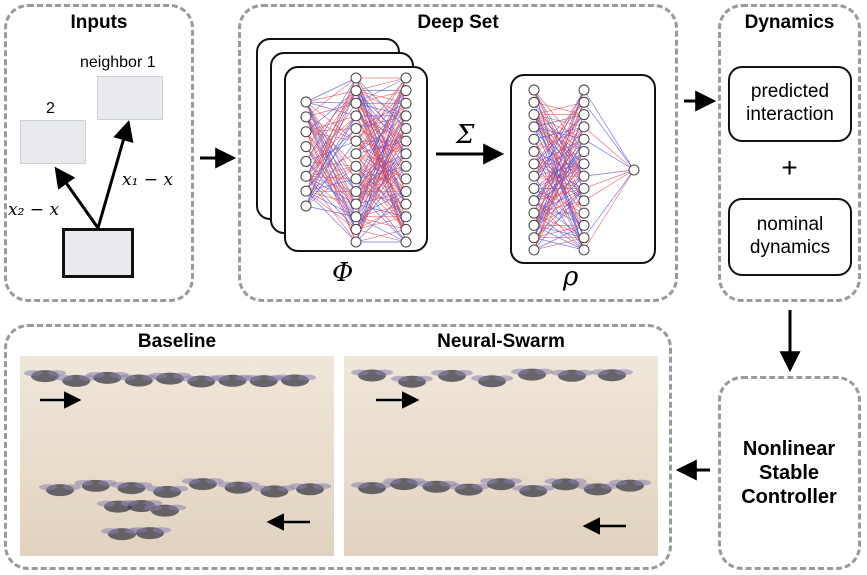 This screenshot has width=867, height=575. I want to click on vec2-label: x₂ − x, so click(34, 210).